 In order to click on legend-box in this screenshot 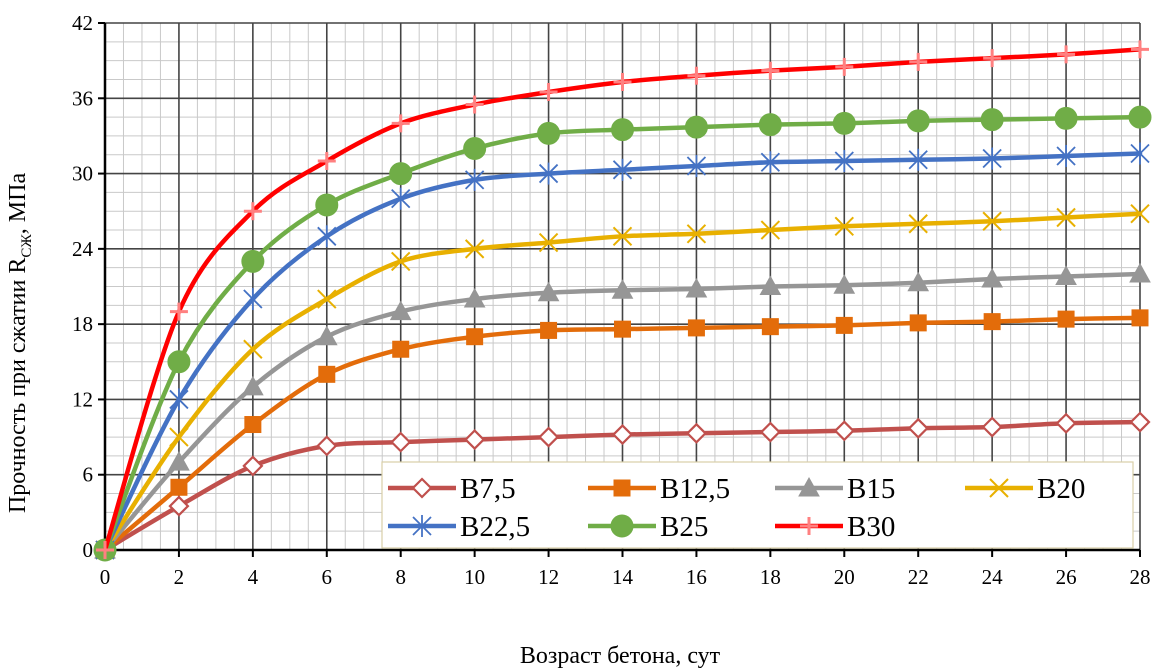, I will do `click(757, 505)`.